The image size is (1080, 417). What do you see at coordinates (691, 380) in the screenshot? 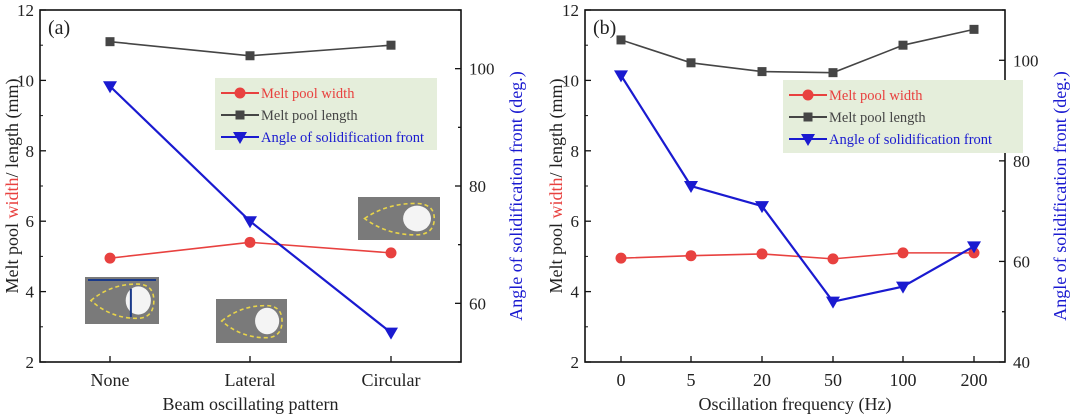
I see `x-tick-label: 5` at bounding box center [691, 380].